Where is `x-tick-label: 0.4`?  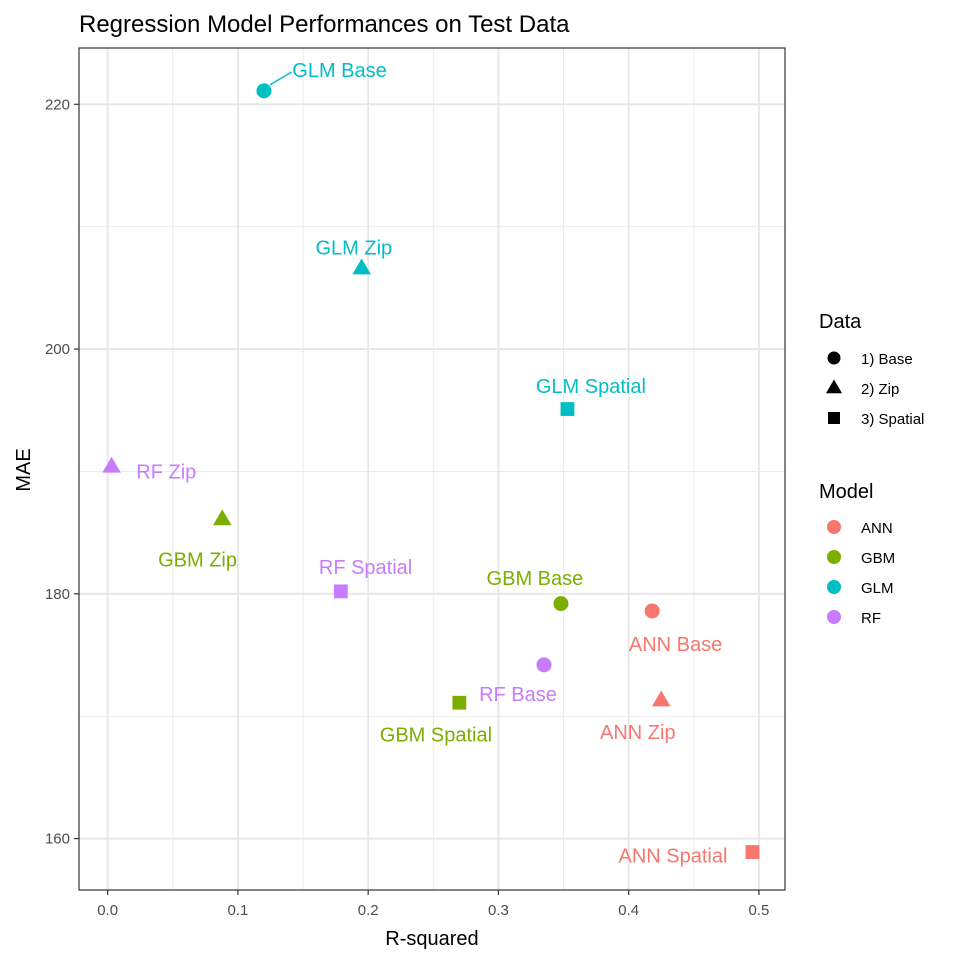 x-tick-label: 0.4 is located at coordinates (628, 910).